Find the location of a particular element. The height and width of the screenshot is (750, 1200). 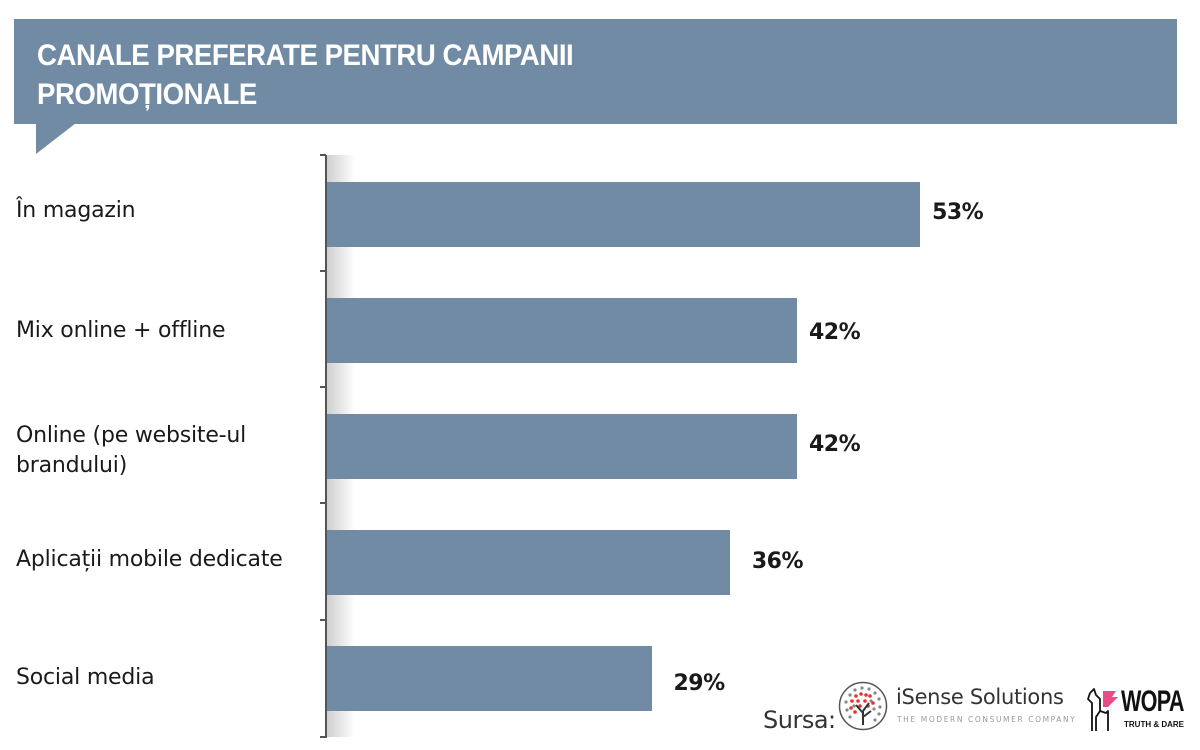

category-label-line: Aplicații mobile dedicate is located at coordinates (149, 559).